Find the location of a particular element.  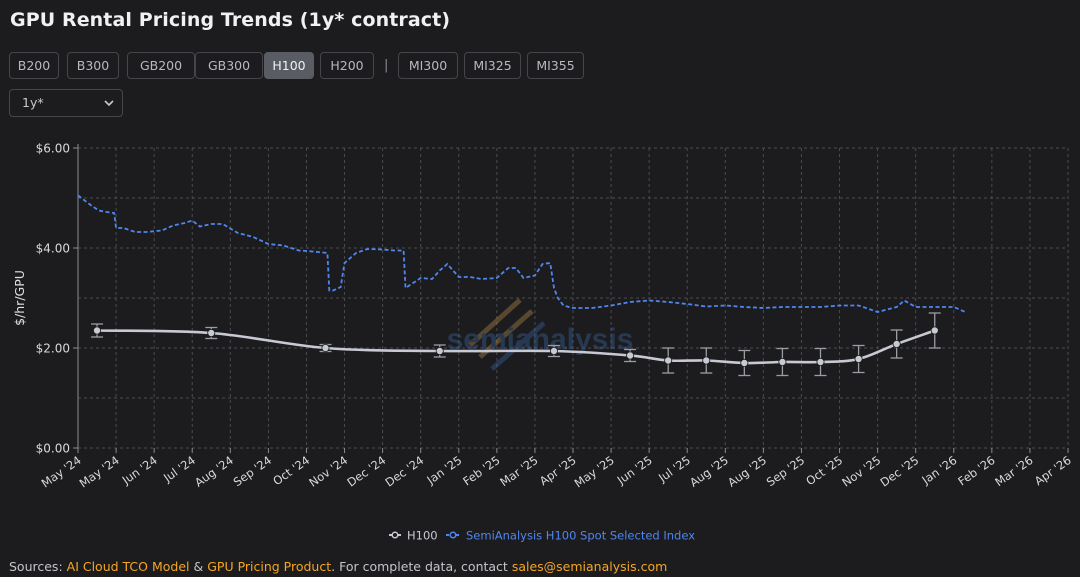

x-tick-label: Apr '26 is located at coordinates (1053, 470).